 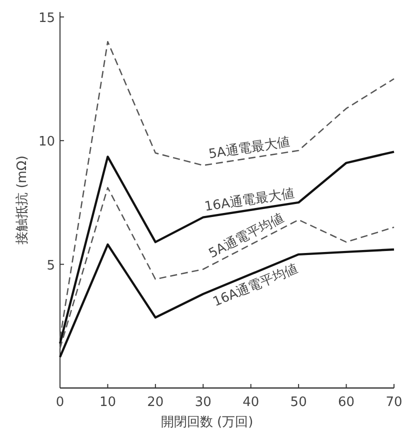 What do you see at coordinates (46, 142) in the screenshot?
I see `y-tick-label: 10` at bounding box center [46, 142].